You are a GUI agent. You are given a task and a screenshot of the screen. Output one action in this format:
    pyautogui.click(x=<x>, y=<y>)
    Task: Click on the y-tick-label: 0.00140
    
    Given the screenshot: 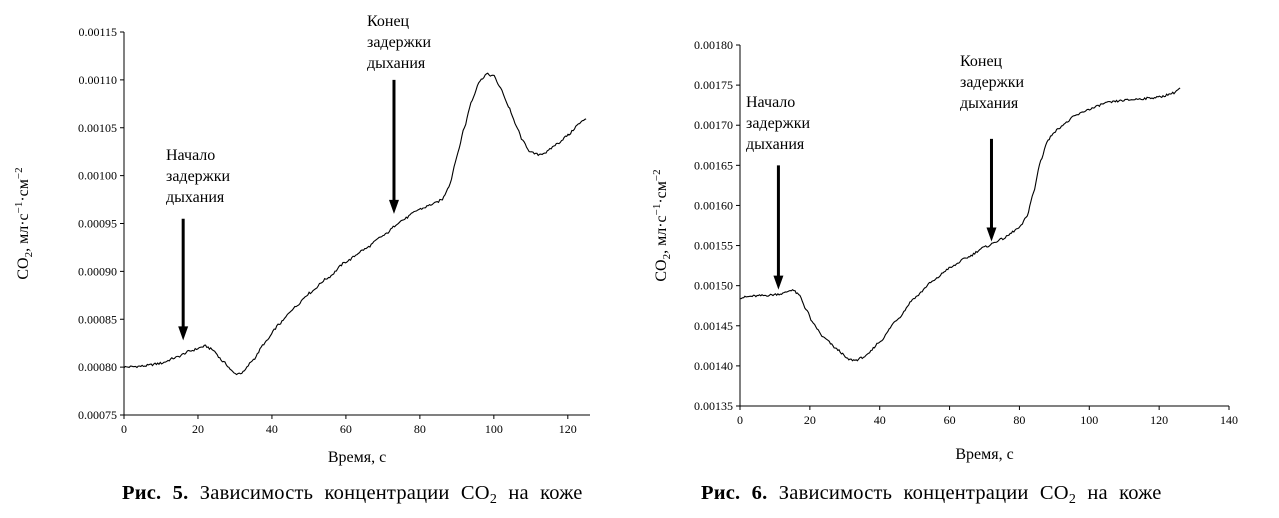 What is the action you would take?
    pyautogui.click(x=713, y=366)
    